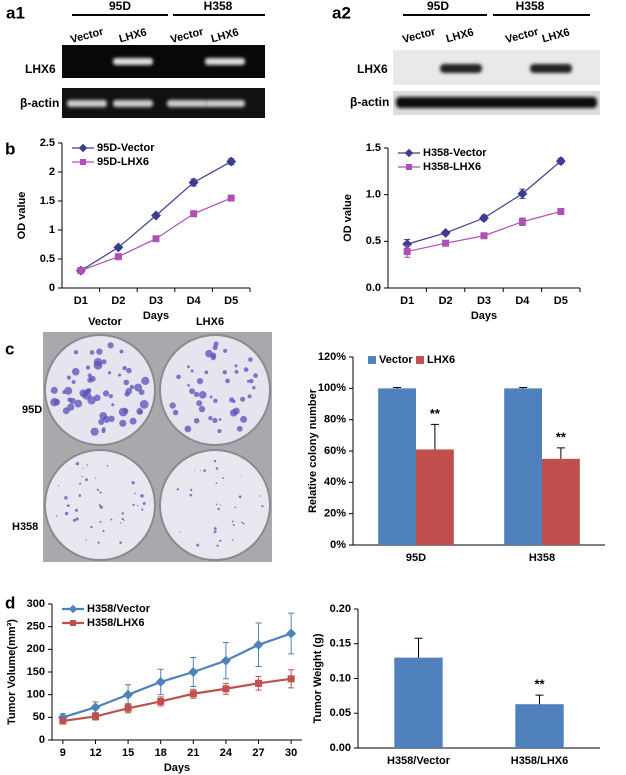 The image size is (626, 775). I want to click on row-label: 95D, so click(32, 410).